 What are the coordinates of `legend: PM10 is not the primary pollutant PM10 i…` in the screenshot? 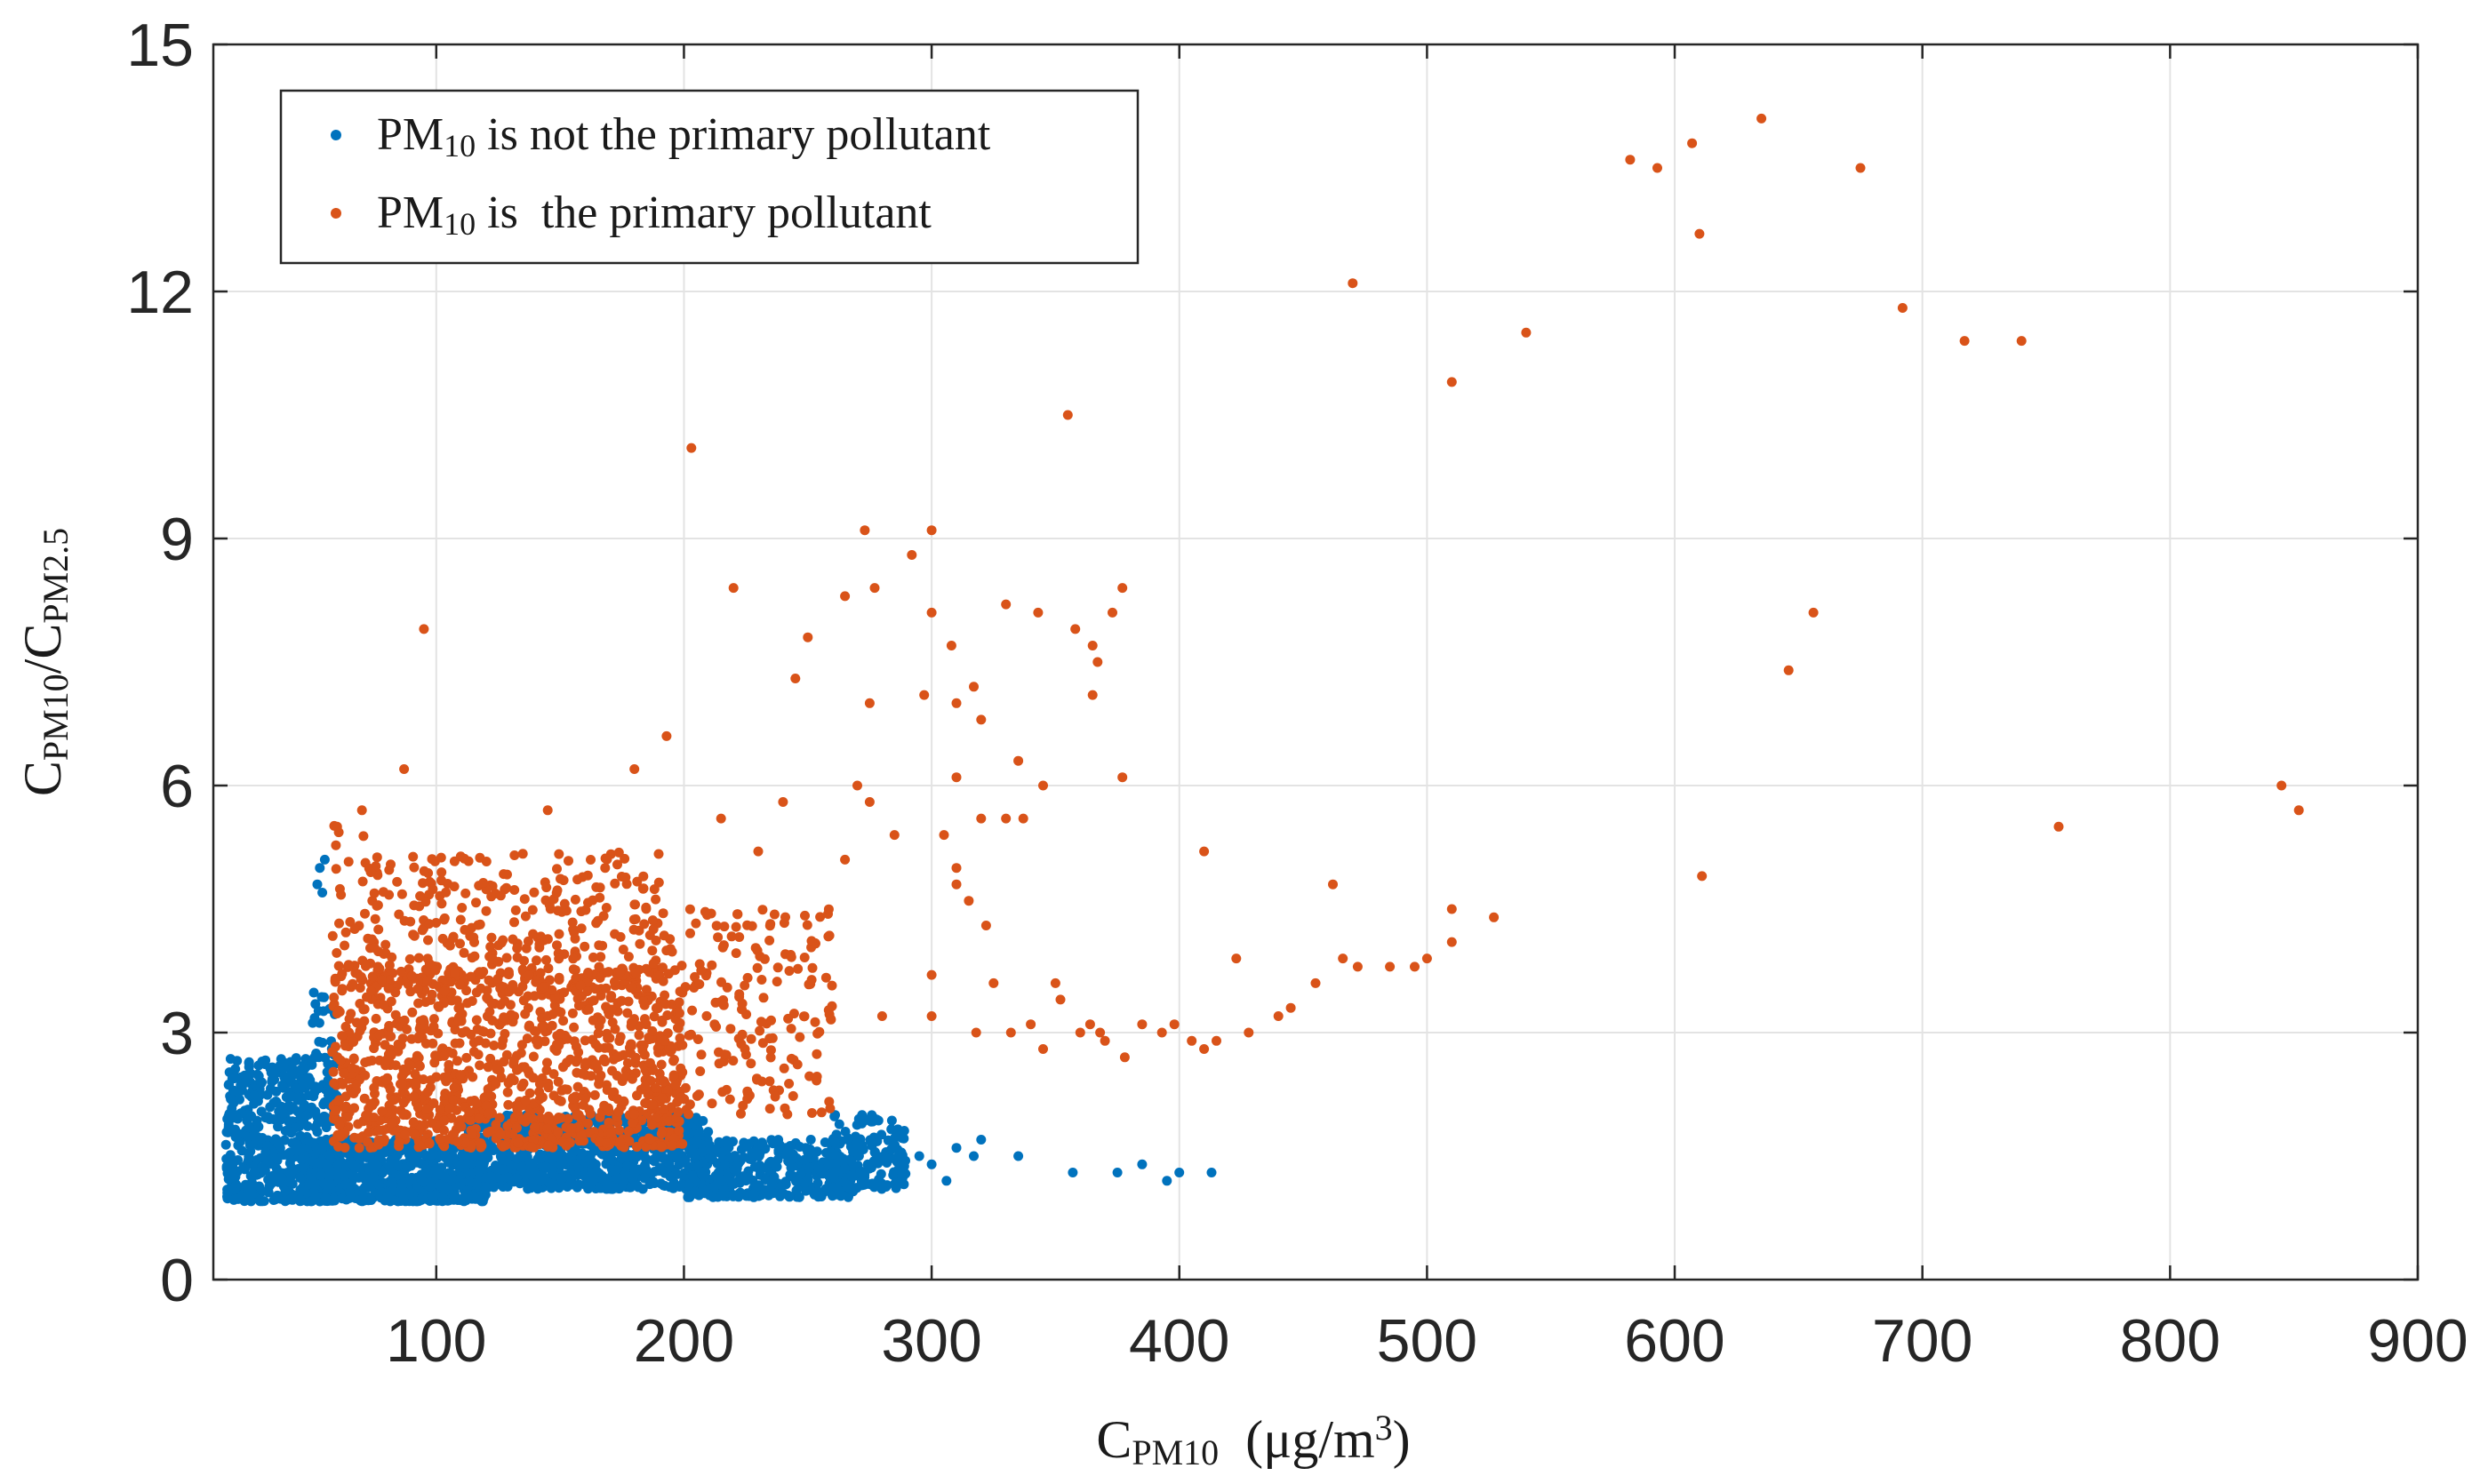 It's located at (709, 177).